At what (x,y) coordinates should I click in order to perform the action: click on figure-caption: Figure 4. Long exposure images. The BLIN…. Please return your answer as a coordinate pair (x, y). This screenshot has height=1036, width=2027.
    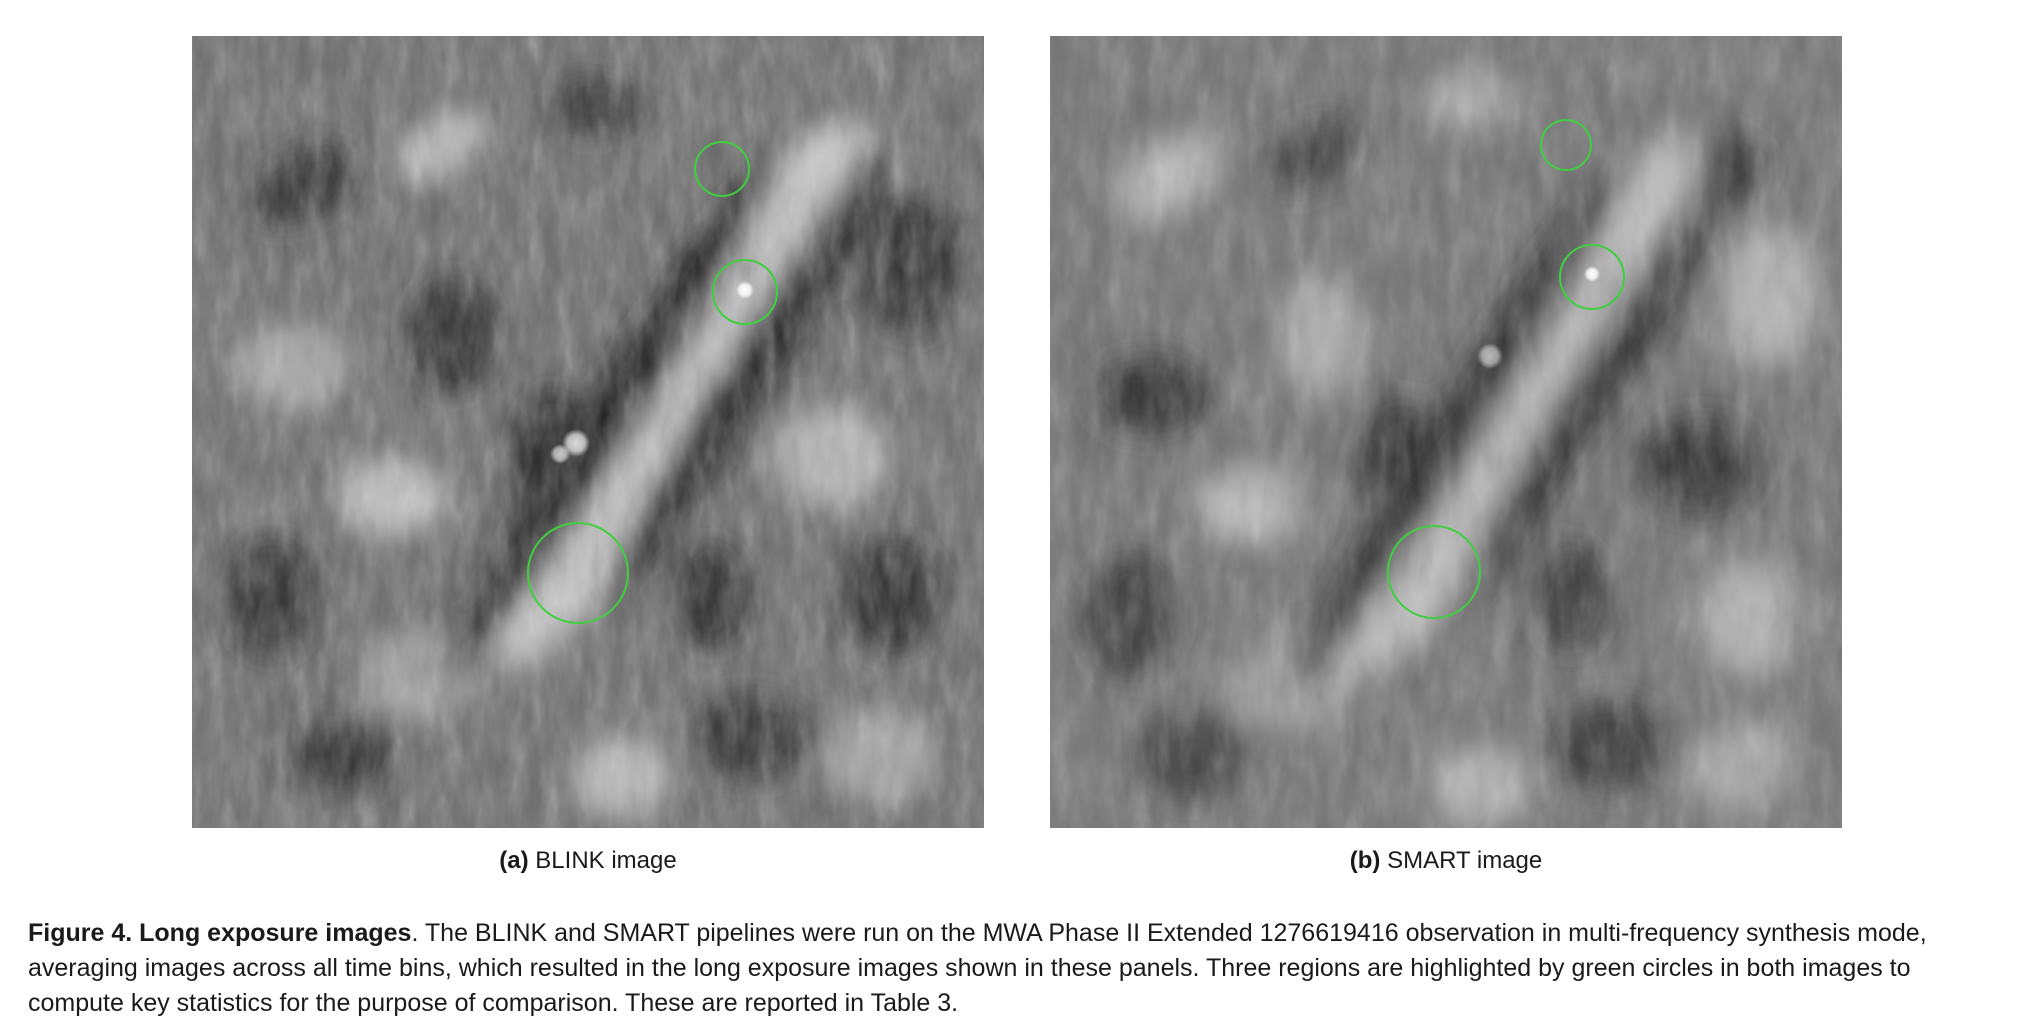
    Looking at the image, I should click on (1020, 968).